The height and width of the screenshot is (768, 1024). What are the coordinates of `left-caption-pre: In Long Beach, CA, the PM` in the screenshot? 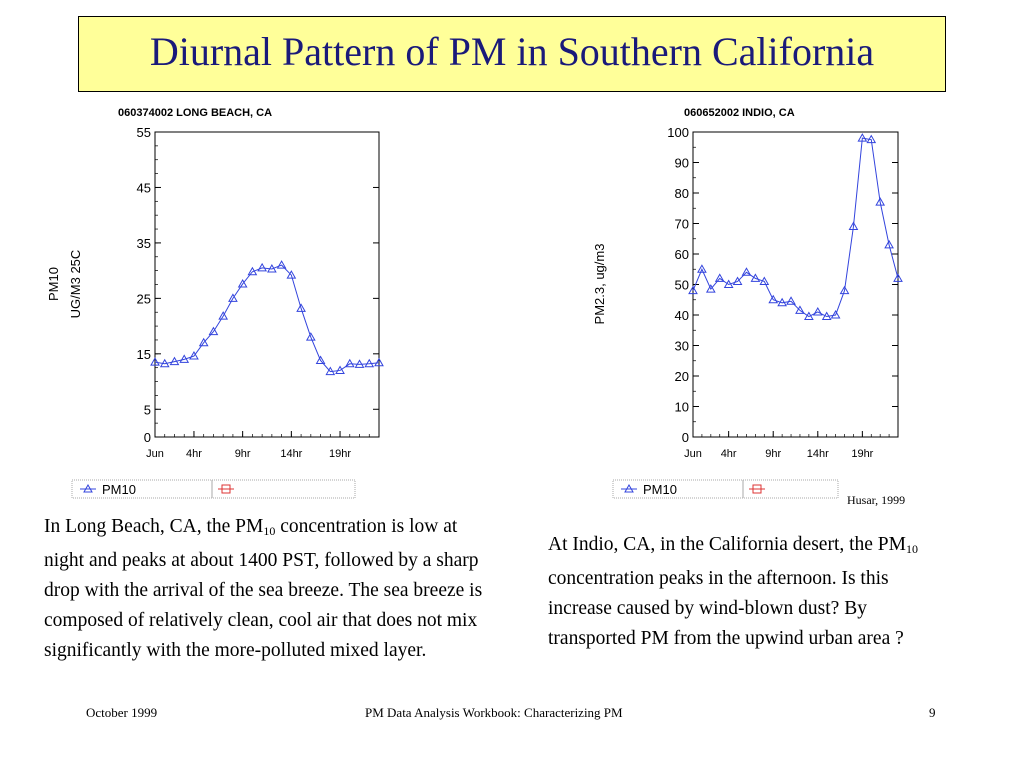 It's located at (154, 526).